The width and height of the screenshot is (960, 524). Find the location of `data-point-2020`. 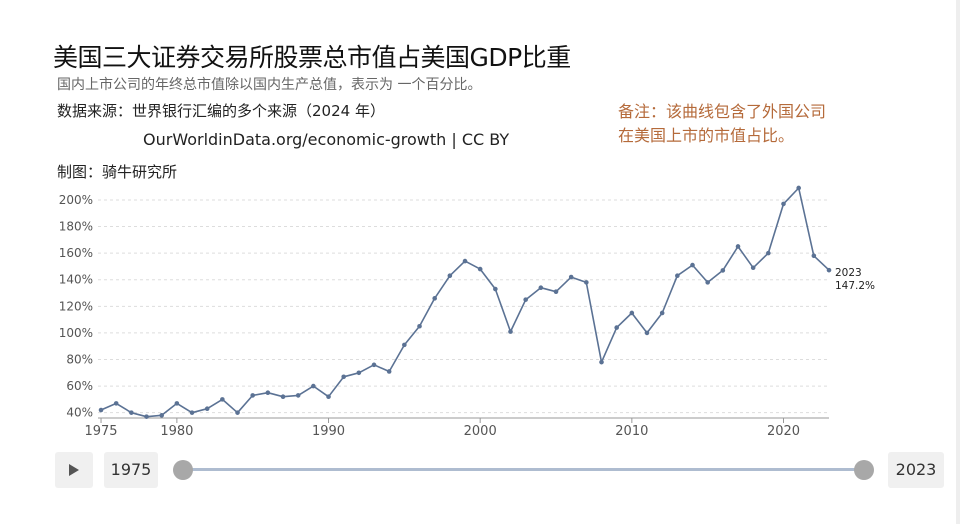

data-point-2020 is located at coordinates (783, 204).